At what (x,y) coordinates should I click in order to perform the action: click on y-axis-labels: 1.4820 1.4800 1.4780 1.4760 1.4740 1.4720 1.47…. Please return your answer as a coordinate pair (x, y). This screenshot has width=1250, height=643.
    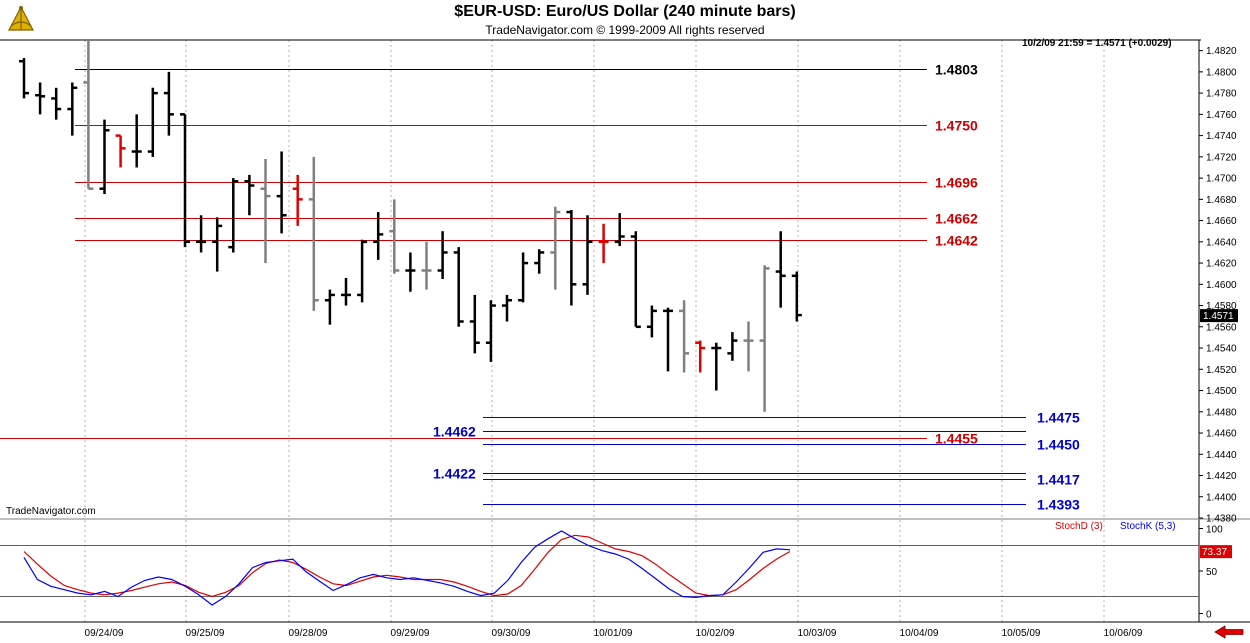
    Looking at the image, I should click on (1218, 285).